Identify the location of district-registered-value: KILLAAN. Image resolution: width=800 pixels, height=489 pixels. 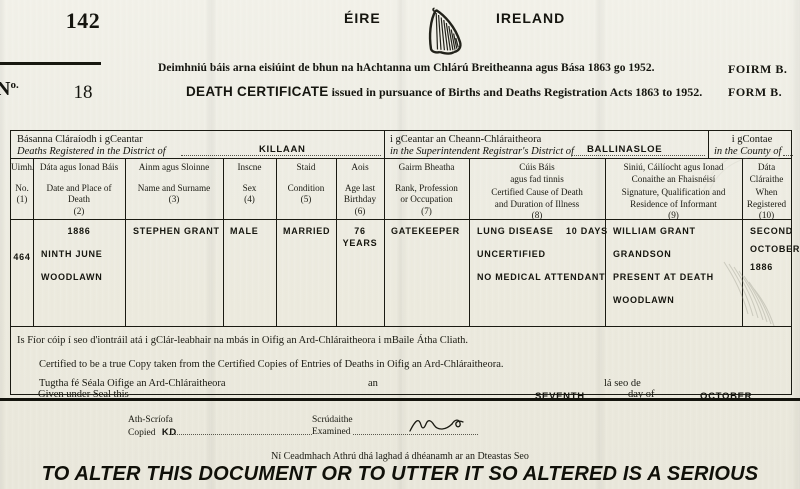
(282, 149).